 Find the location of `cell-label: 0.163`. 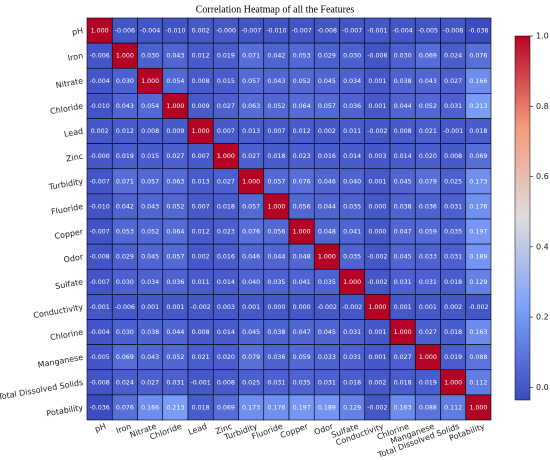

cell-label: 0.163 is located at coordinates (403, 407).